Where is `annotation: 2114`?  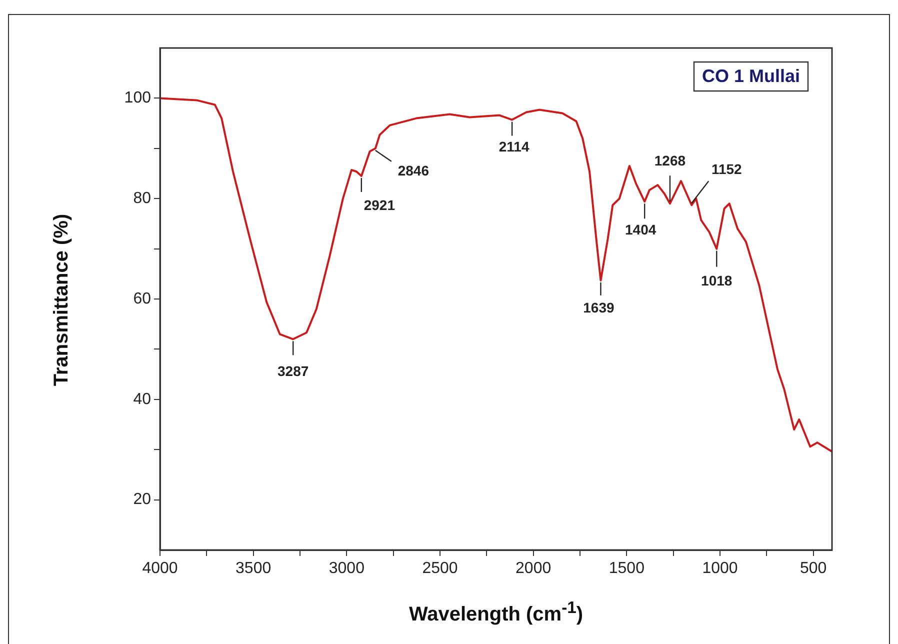 annotation: 2114 is located at coordinates (514, 146).